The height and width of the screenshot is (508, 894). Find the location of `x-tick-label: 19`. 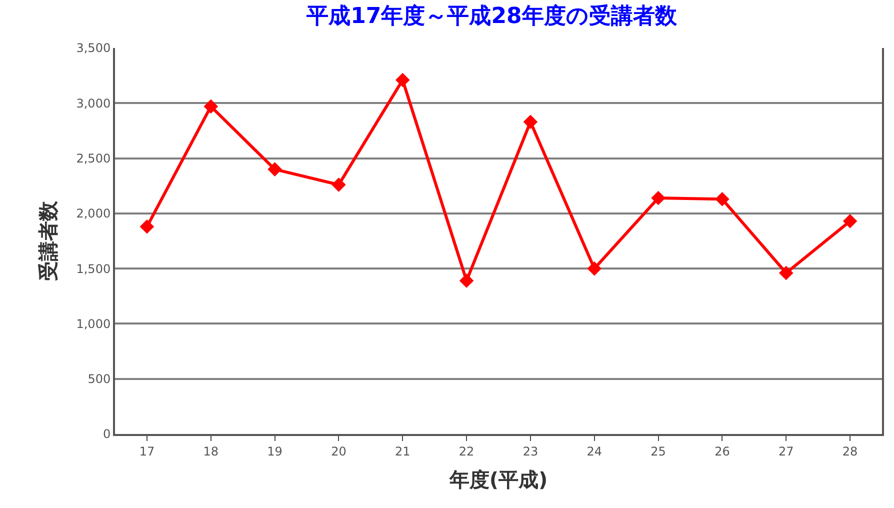

x-tick-label: 19 is located at coordinates (274, 451).